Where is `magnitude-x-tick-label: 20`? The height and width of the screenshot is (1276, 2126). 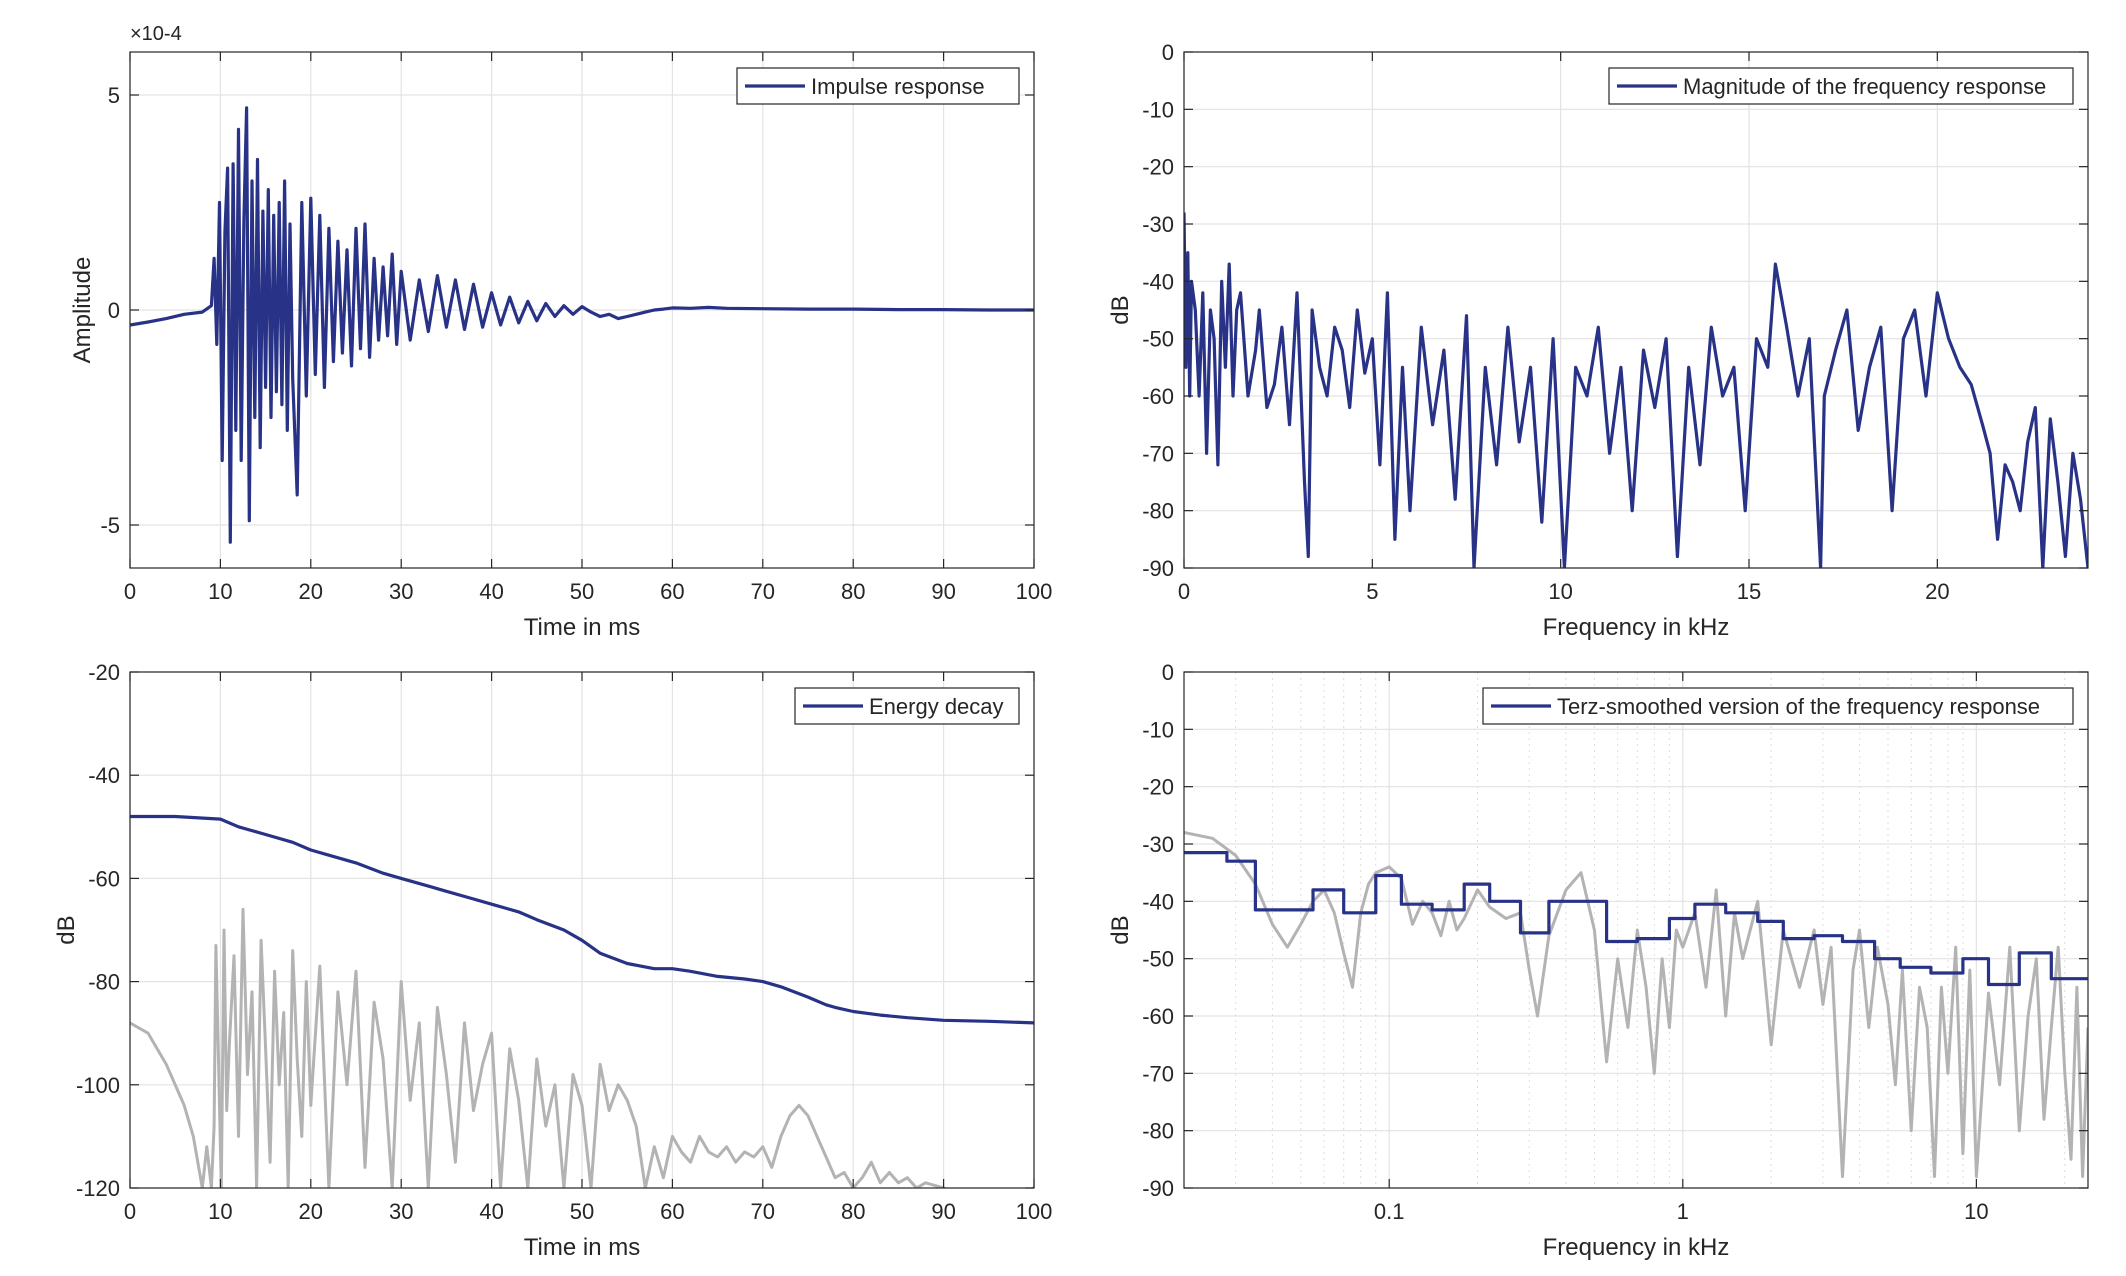
magnitude-x-tick-label: 20 is located at coordinates (1937, 591).